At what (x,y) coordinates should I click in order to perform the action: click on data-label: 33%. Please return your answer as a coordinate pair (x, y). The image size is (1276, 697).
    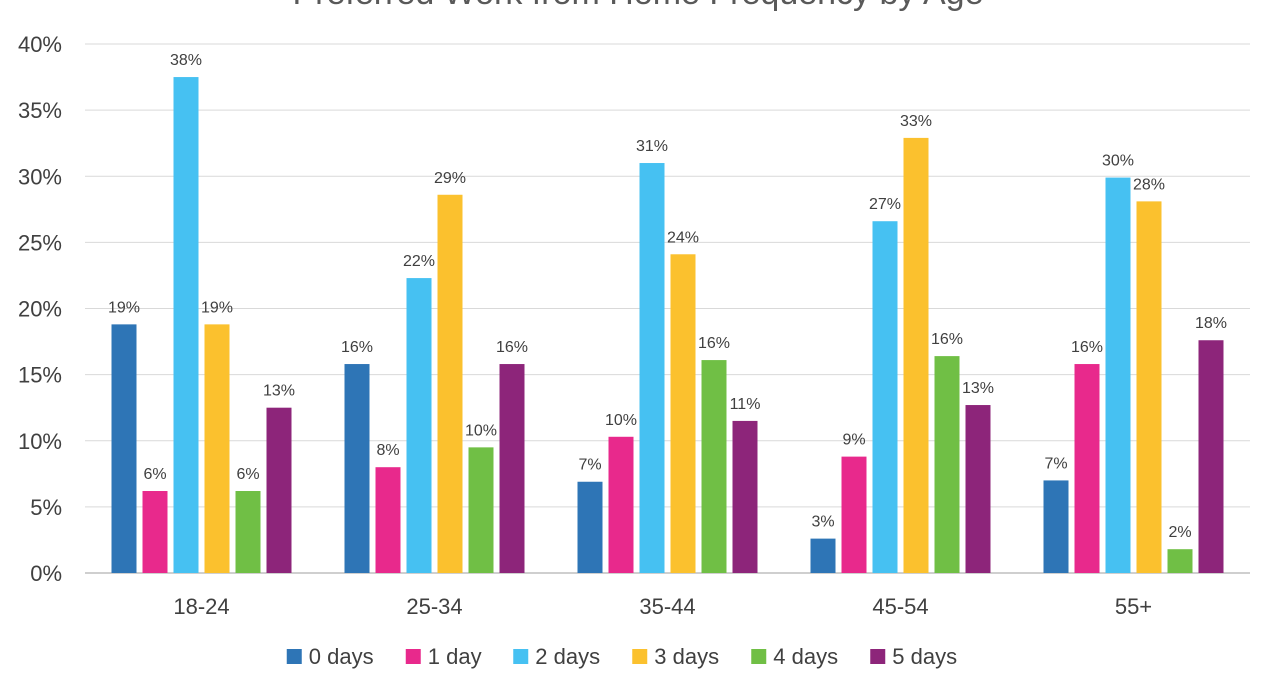
    Looking at the image, I should click on (916, 121).